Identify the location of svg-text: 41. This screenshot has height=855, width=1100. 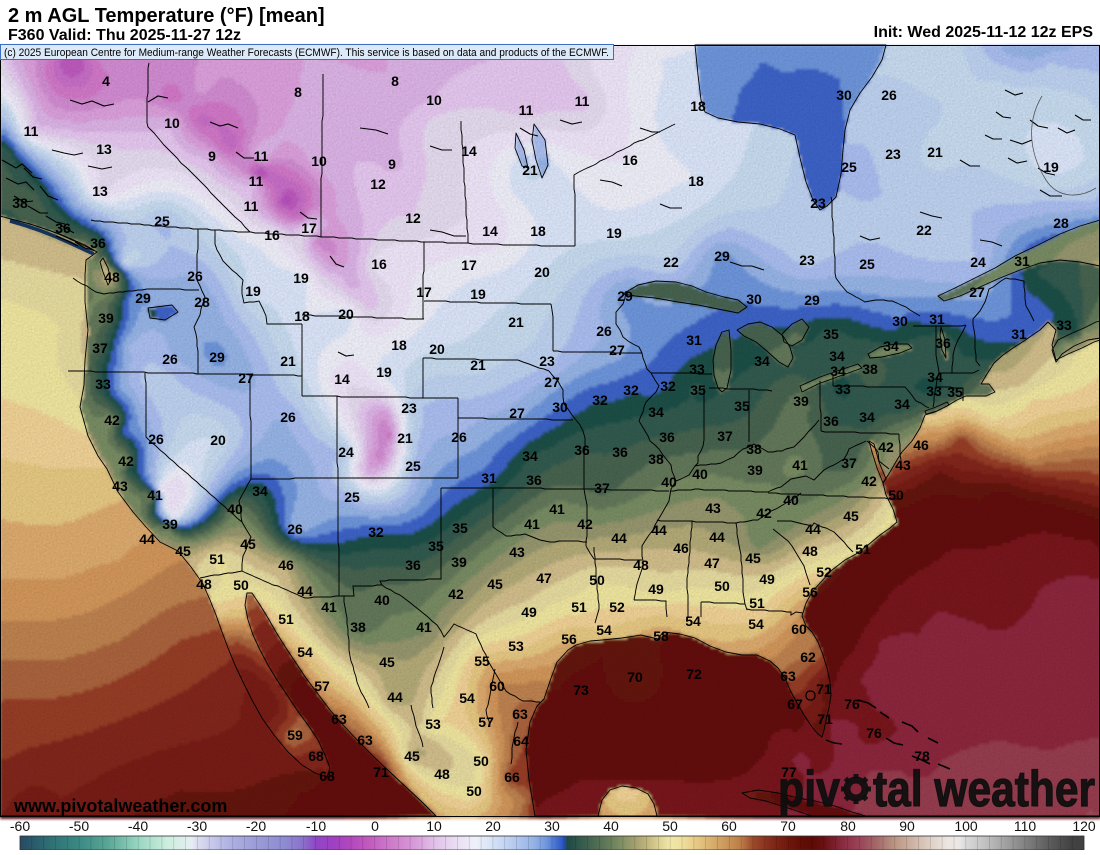
(424, 627).